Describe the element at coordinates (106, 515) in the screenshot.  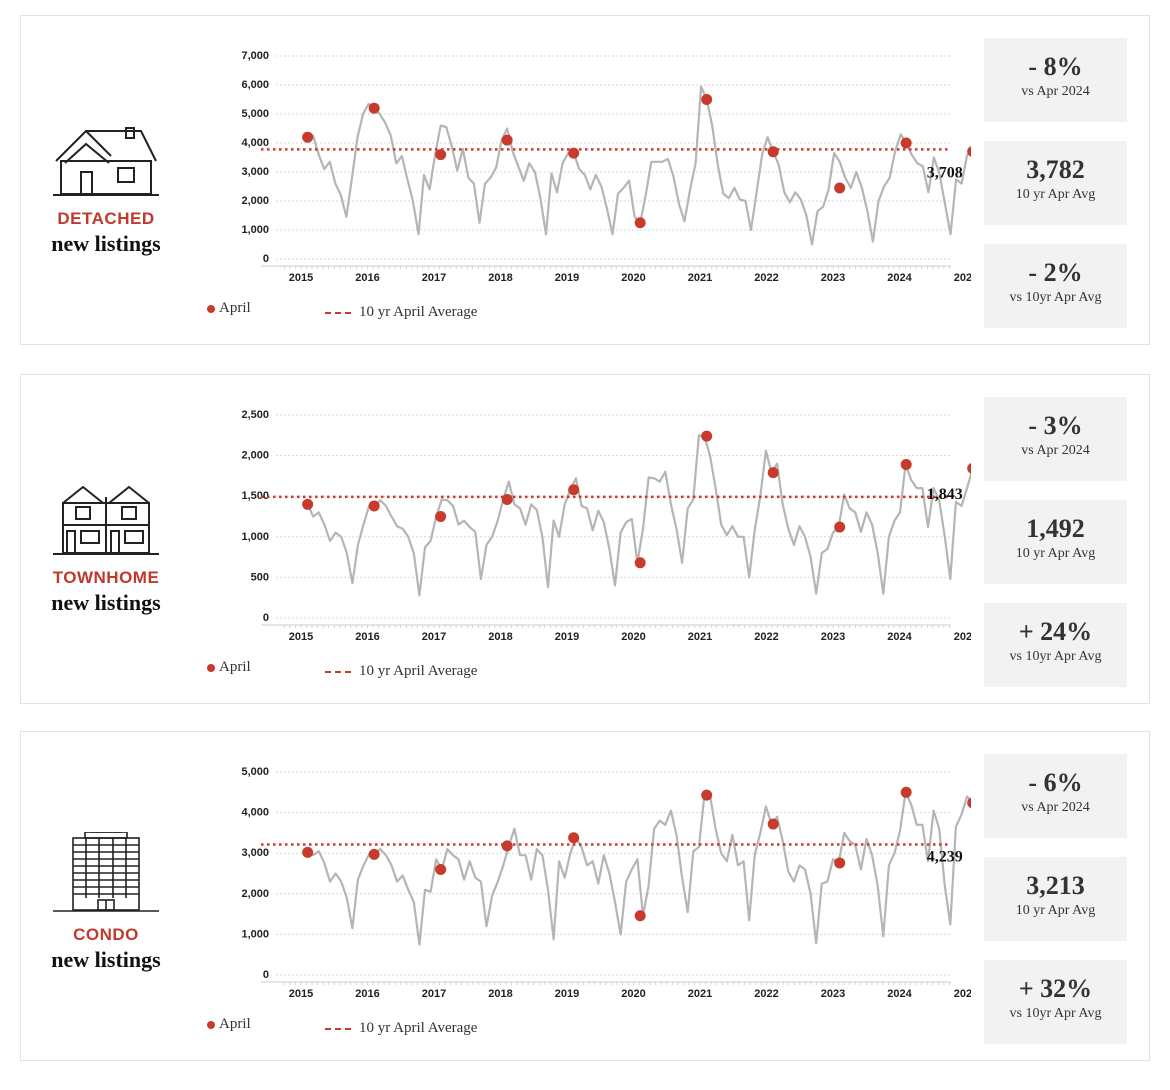
I see `townhome-icon` at that location.